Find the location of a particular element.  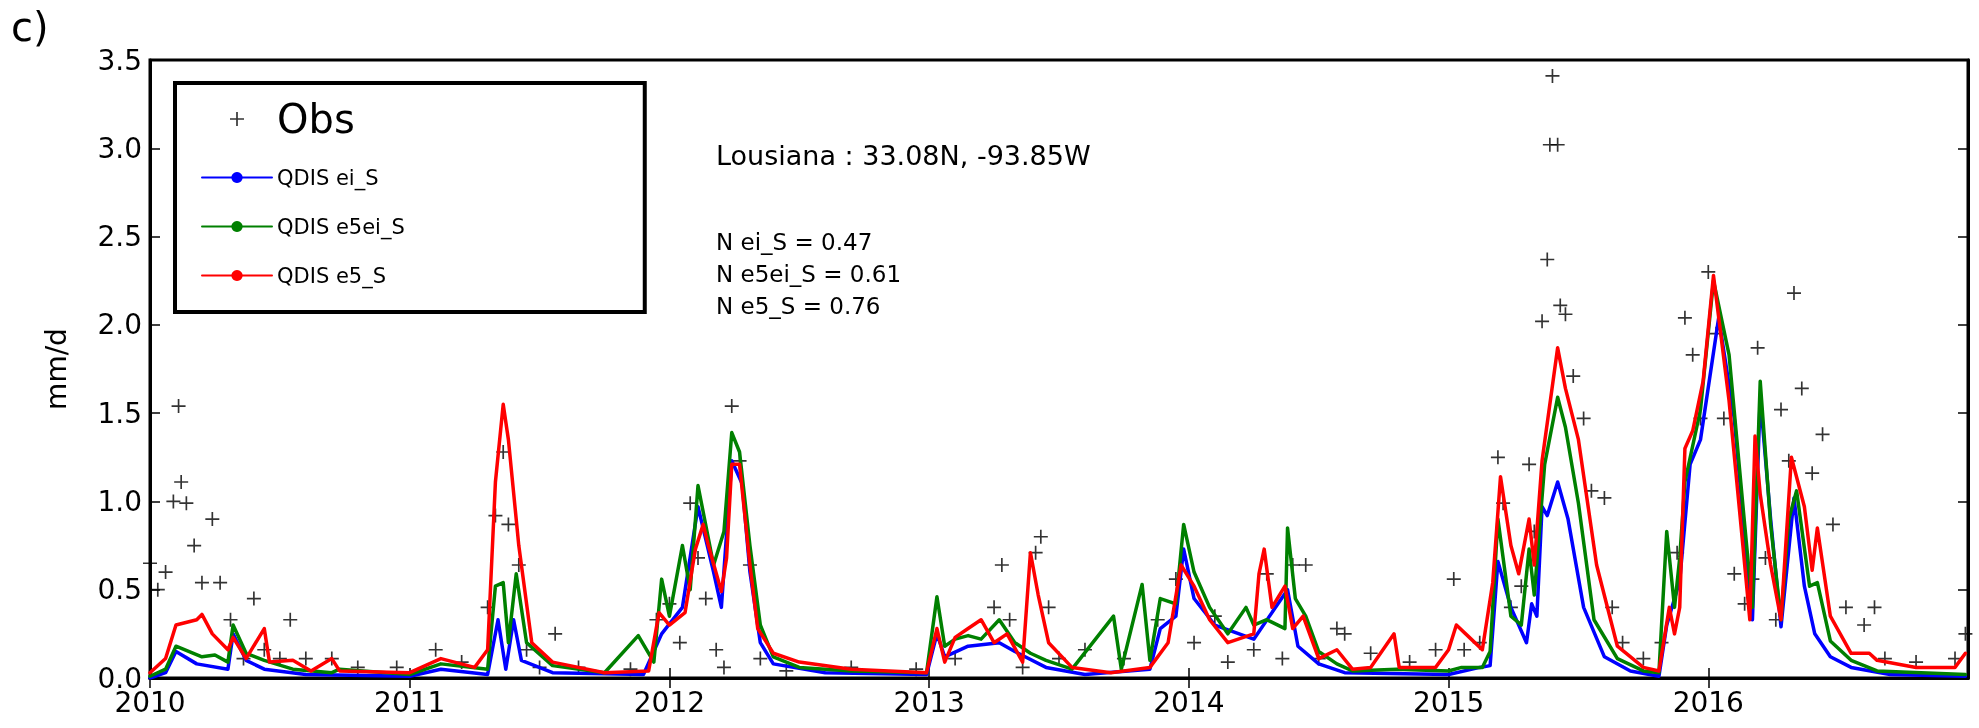

legend-label: QDIS e5_S is located at coordinates (332, 276).